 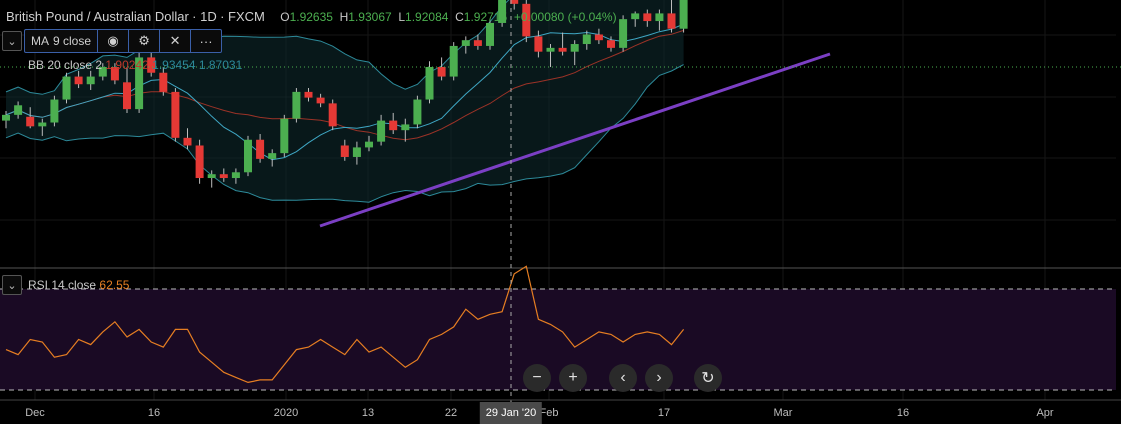 I want to click on close-icon: ✕, so click(x=175, y=40).